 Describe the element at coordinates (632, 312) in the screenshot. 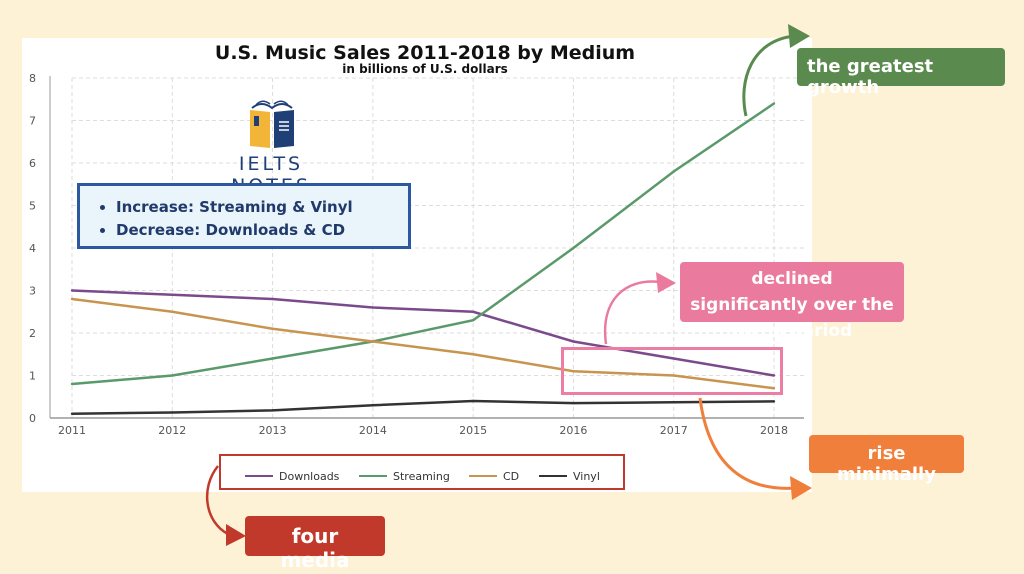

I see `arrow-declined-icon` at that location.